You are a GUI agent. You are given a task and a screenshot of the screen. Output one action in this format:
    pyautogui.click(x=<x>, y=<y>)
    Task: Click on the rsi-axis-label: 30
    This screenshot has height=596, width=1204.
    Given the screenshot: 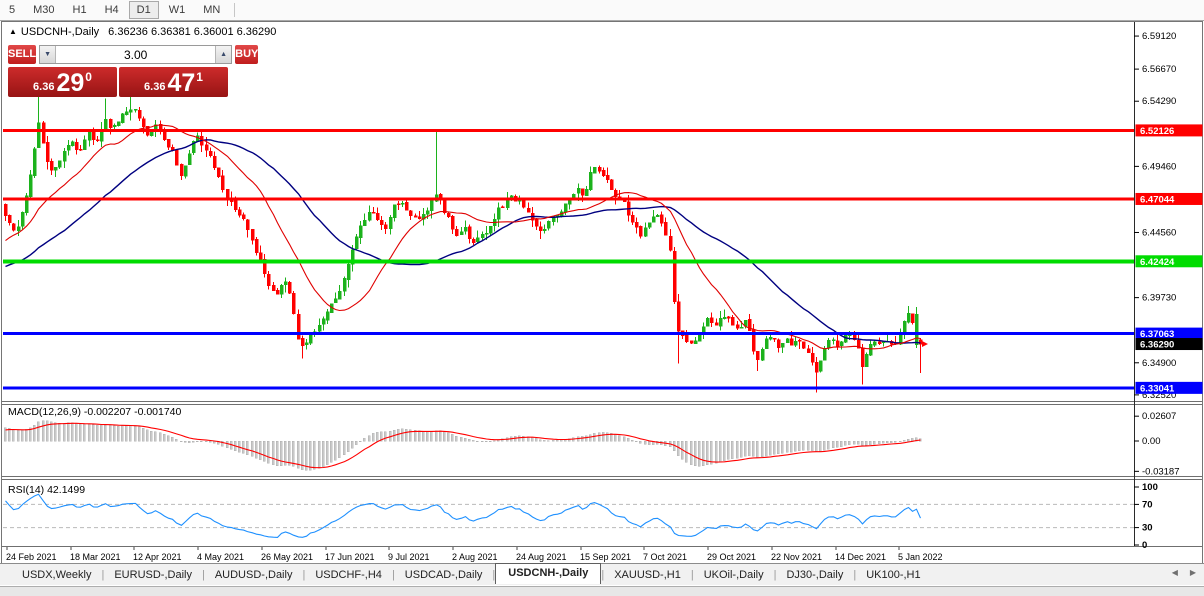 What is the action you would take?
    pyautogui.click(x=1147, y=528)
    